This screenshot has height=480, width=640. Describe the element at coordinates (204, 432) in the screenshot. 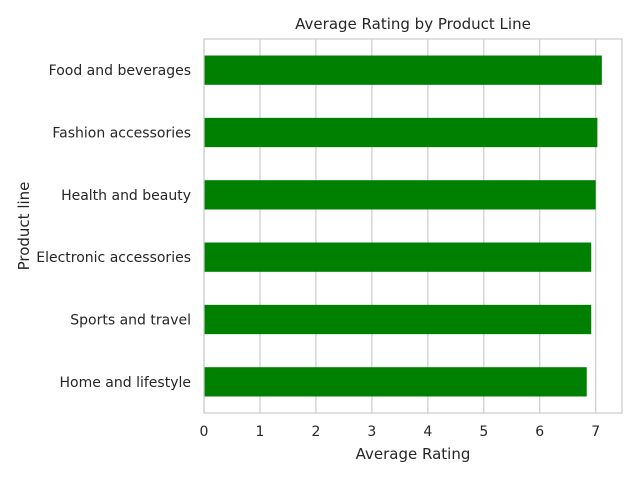

I see `x-tick-label: 0` at that location.